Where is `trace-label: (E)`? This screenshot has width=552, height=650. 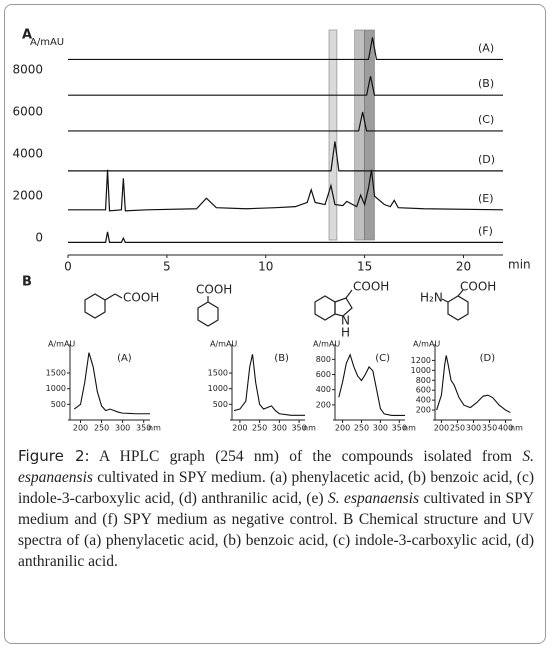 trace-label: (E) is located at coordinates (486, 198).